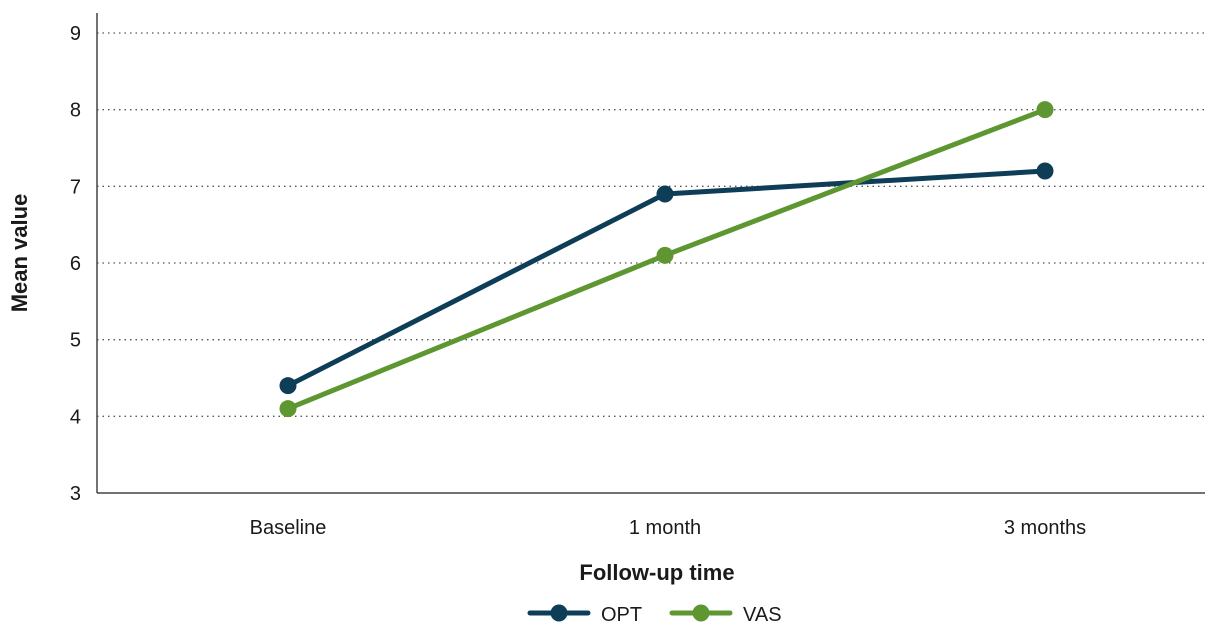 This screenshot has width=1206, height=626. I want to click on x-tick-label: 1 month, so click(665, 528).